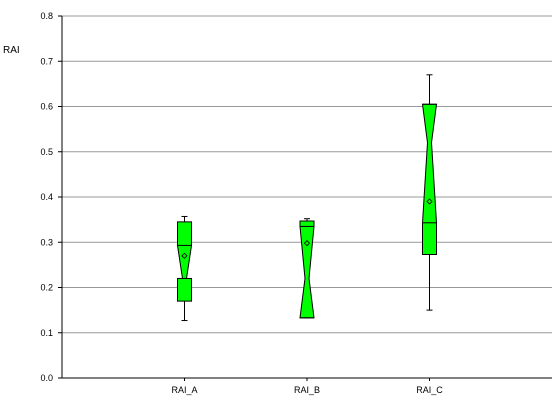 This screenshot has height=397, width=556. What do you see at coordinates (184, 390) in the screenshot?
I see `x-tick-label: RAI_A` at bounding box center [184, 390].